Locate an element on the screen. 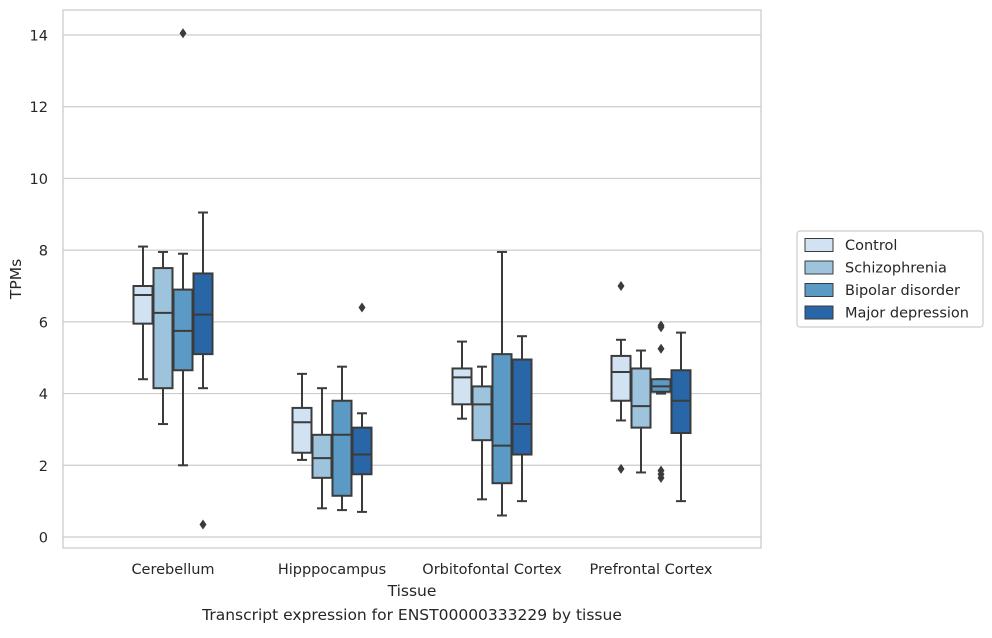 Image resolution: width=992 pixels, height=638 pixels. y-tick-label: 6 is located at coordinates (43, 323).